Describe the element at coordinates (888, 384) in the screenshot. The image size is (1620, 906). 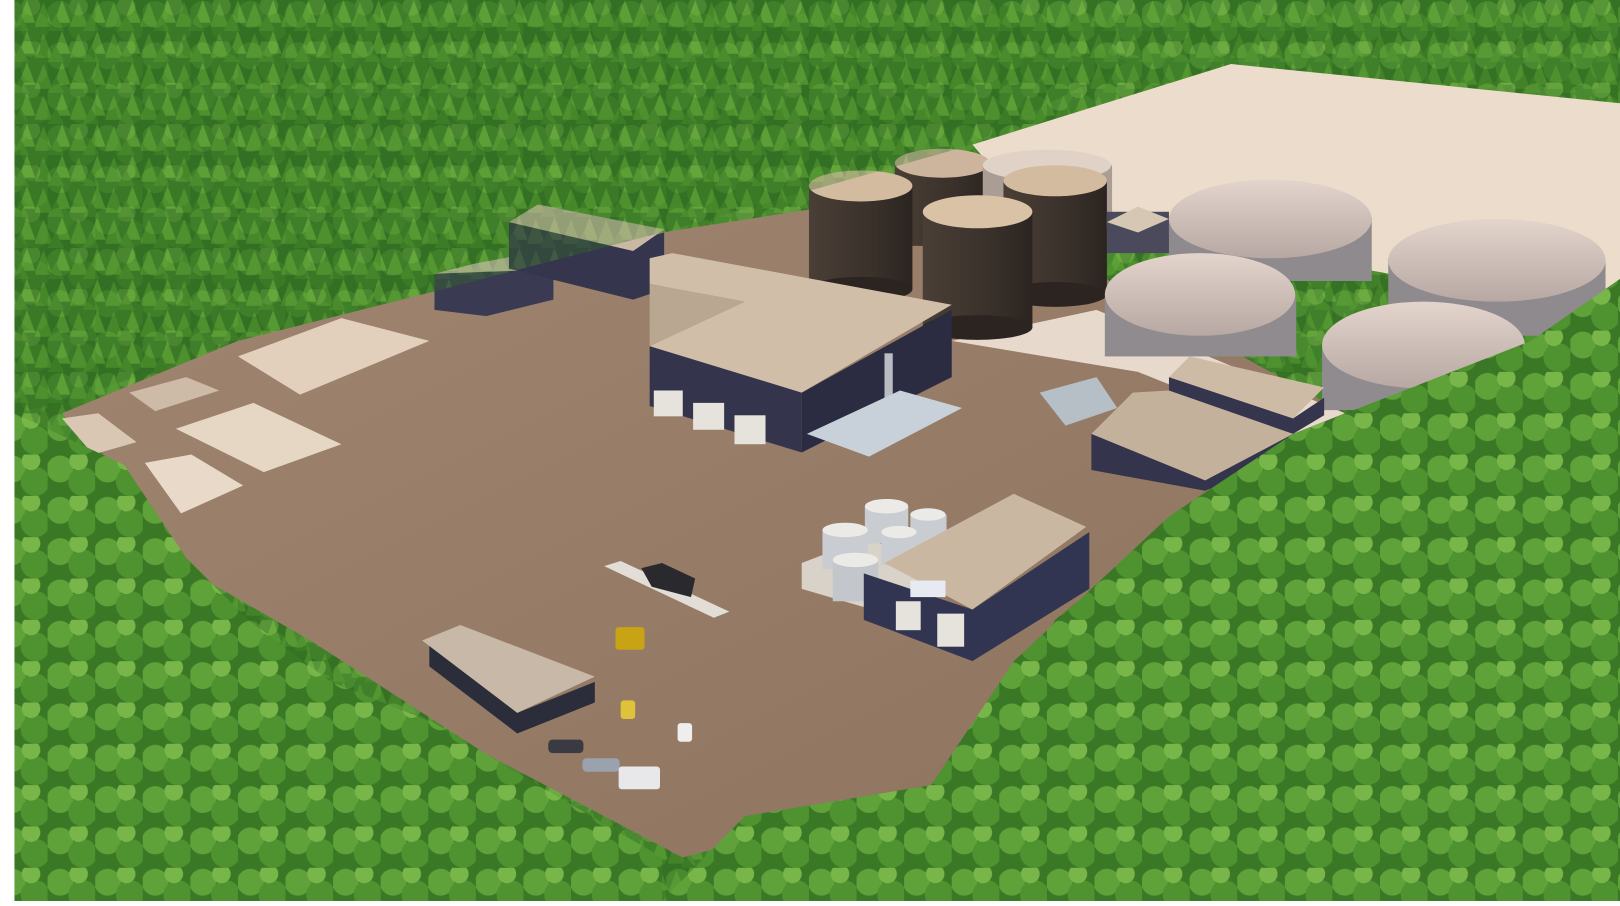
I see `chimney` at that location.